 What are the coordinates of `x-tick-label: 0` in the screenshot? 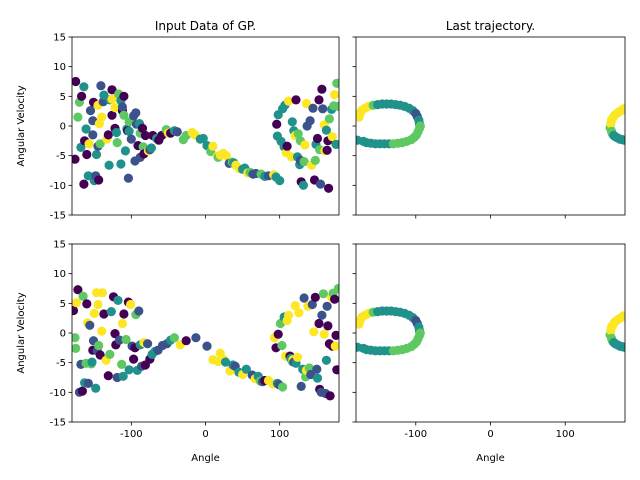 It's located at (205, 434).